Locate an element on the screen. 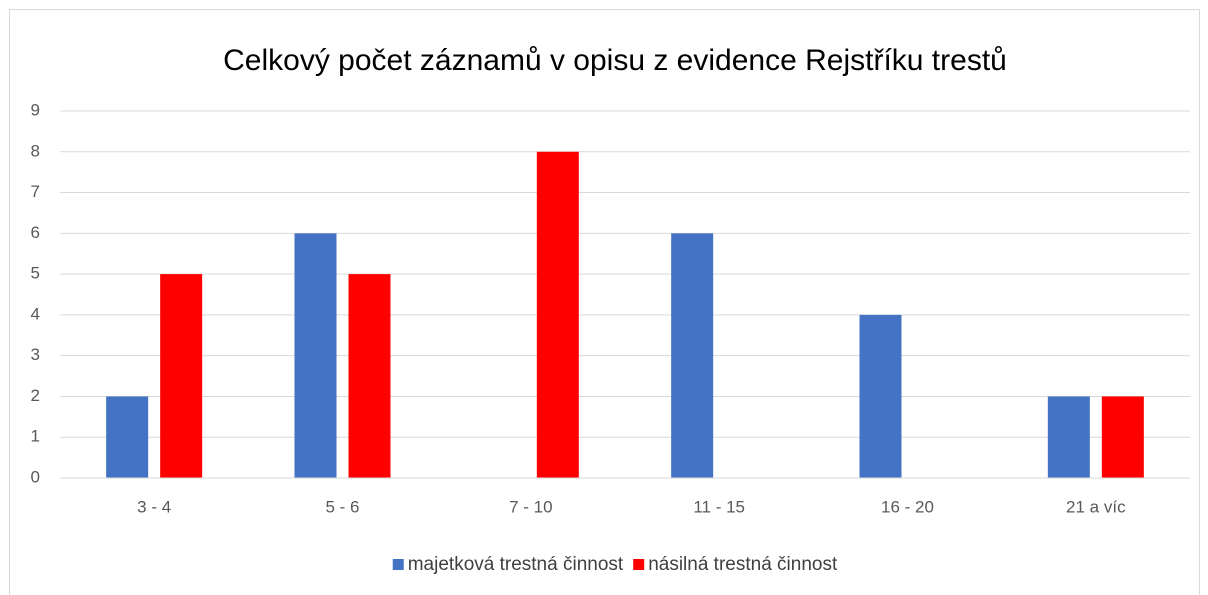 Image resolution: width=1208 pixels, height=595 pixels. y-tick-label: 5 is located at coordinates (35, 273).